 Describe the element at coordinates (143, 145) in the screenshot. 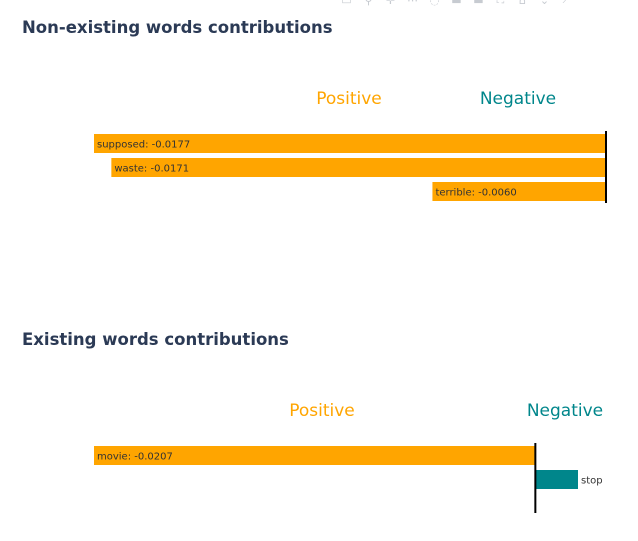

I see `bar-label-supposed: supposed: -0.0177` at that location.